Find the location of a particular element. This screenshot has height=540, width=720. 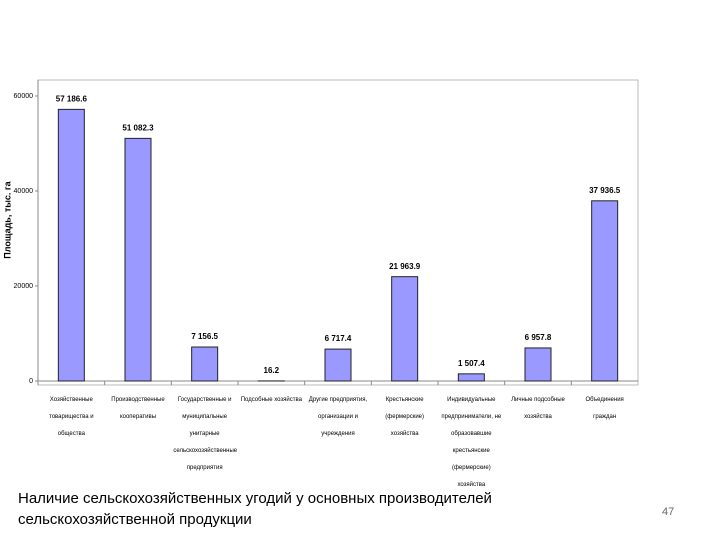

x-tick-label: Хозяйственные товарищества и общества is located at coordinates (71, 417).